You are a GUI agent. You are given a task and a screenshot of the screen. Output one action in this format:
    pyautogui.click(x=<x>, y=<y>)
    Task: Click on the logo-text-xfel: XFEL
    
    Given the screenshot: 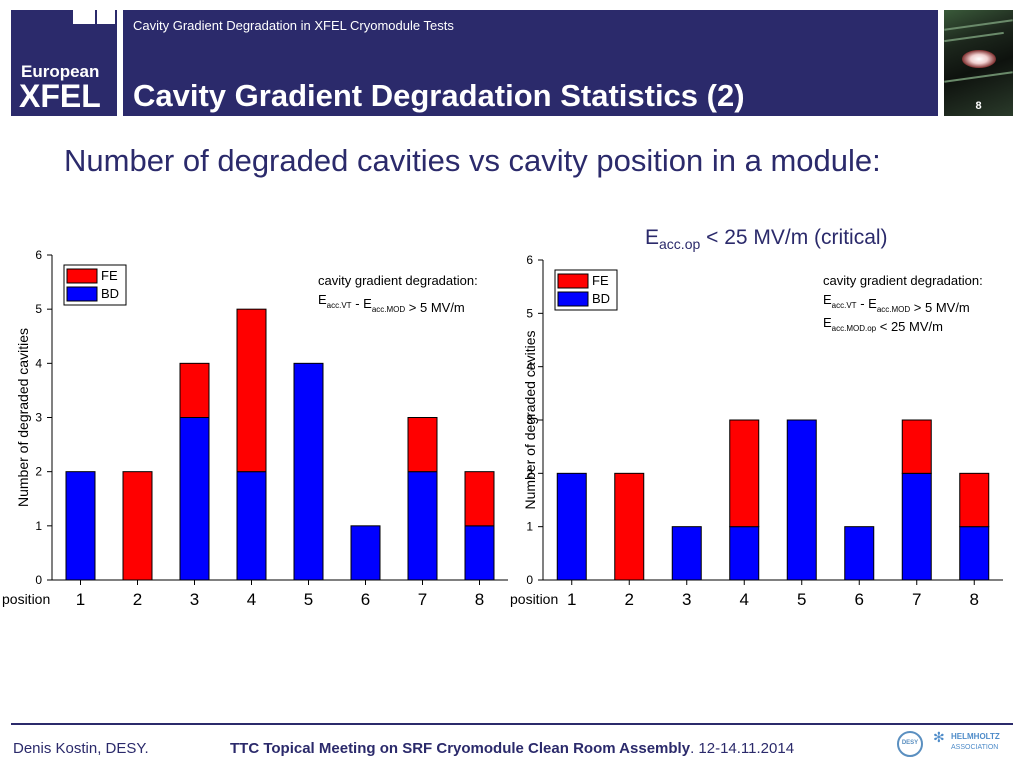 What is the action you would take?
    pyautogui.click(x=60, y=96)
    